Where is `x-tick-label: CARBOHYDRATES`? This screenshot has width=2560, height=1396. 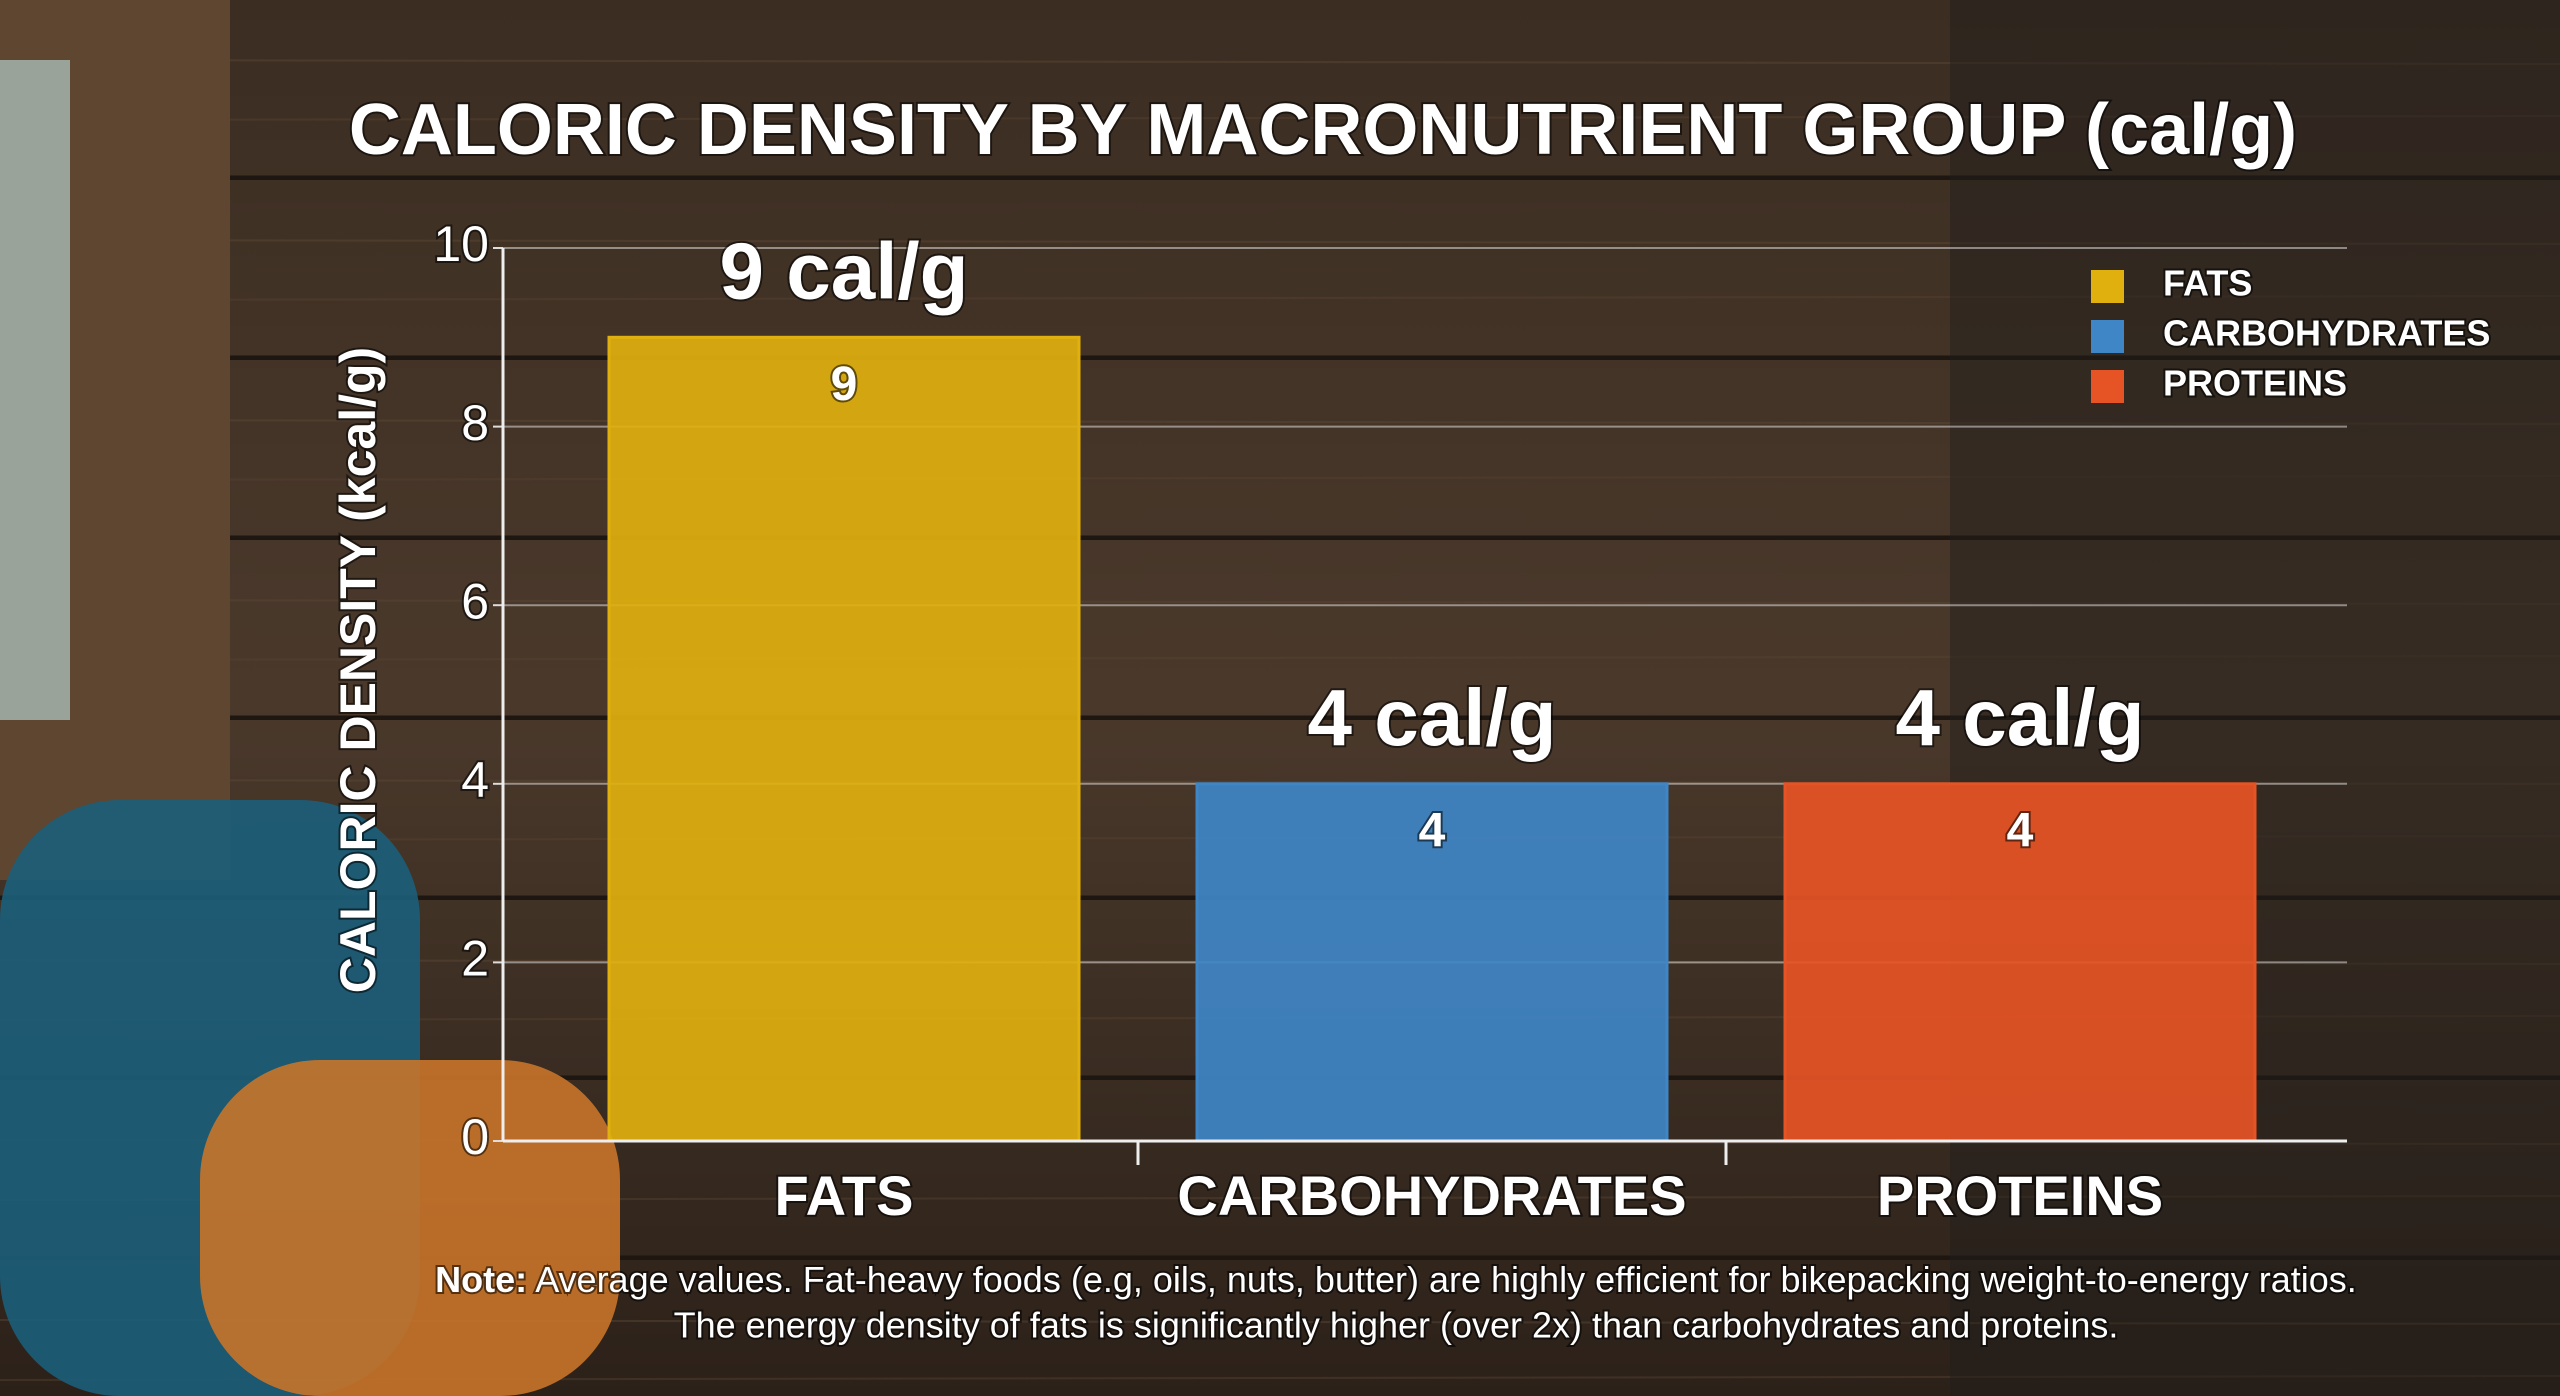
x-tick-label: CARBOHYDRATES is located at coordinates (1431, 1195).